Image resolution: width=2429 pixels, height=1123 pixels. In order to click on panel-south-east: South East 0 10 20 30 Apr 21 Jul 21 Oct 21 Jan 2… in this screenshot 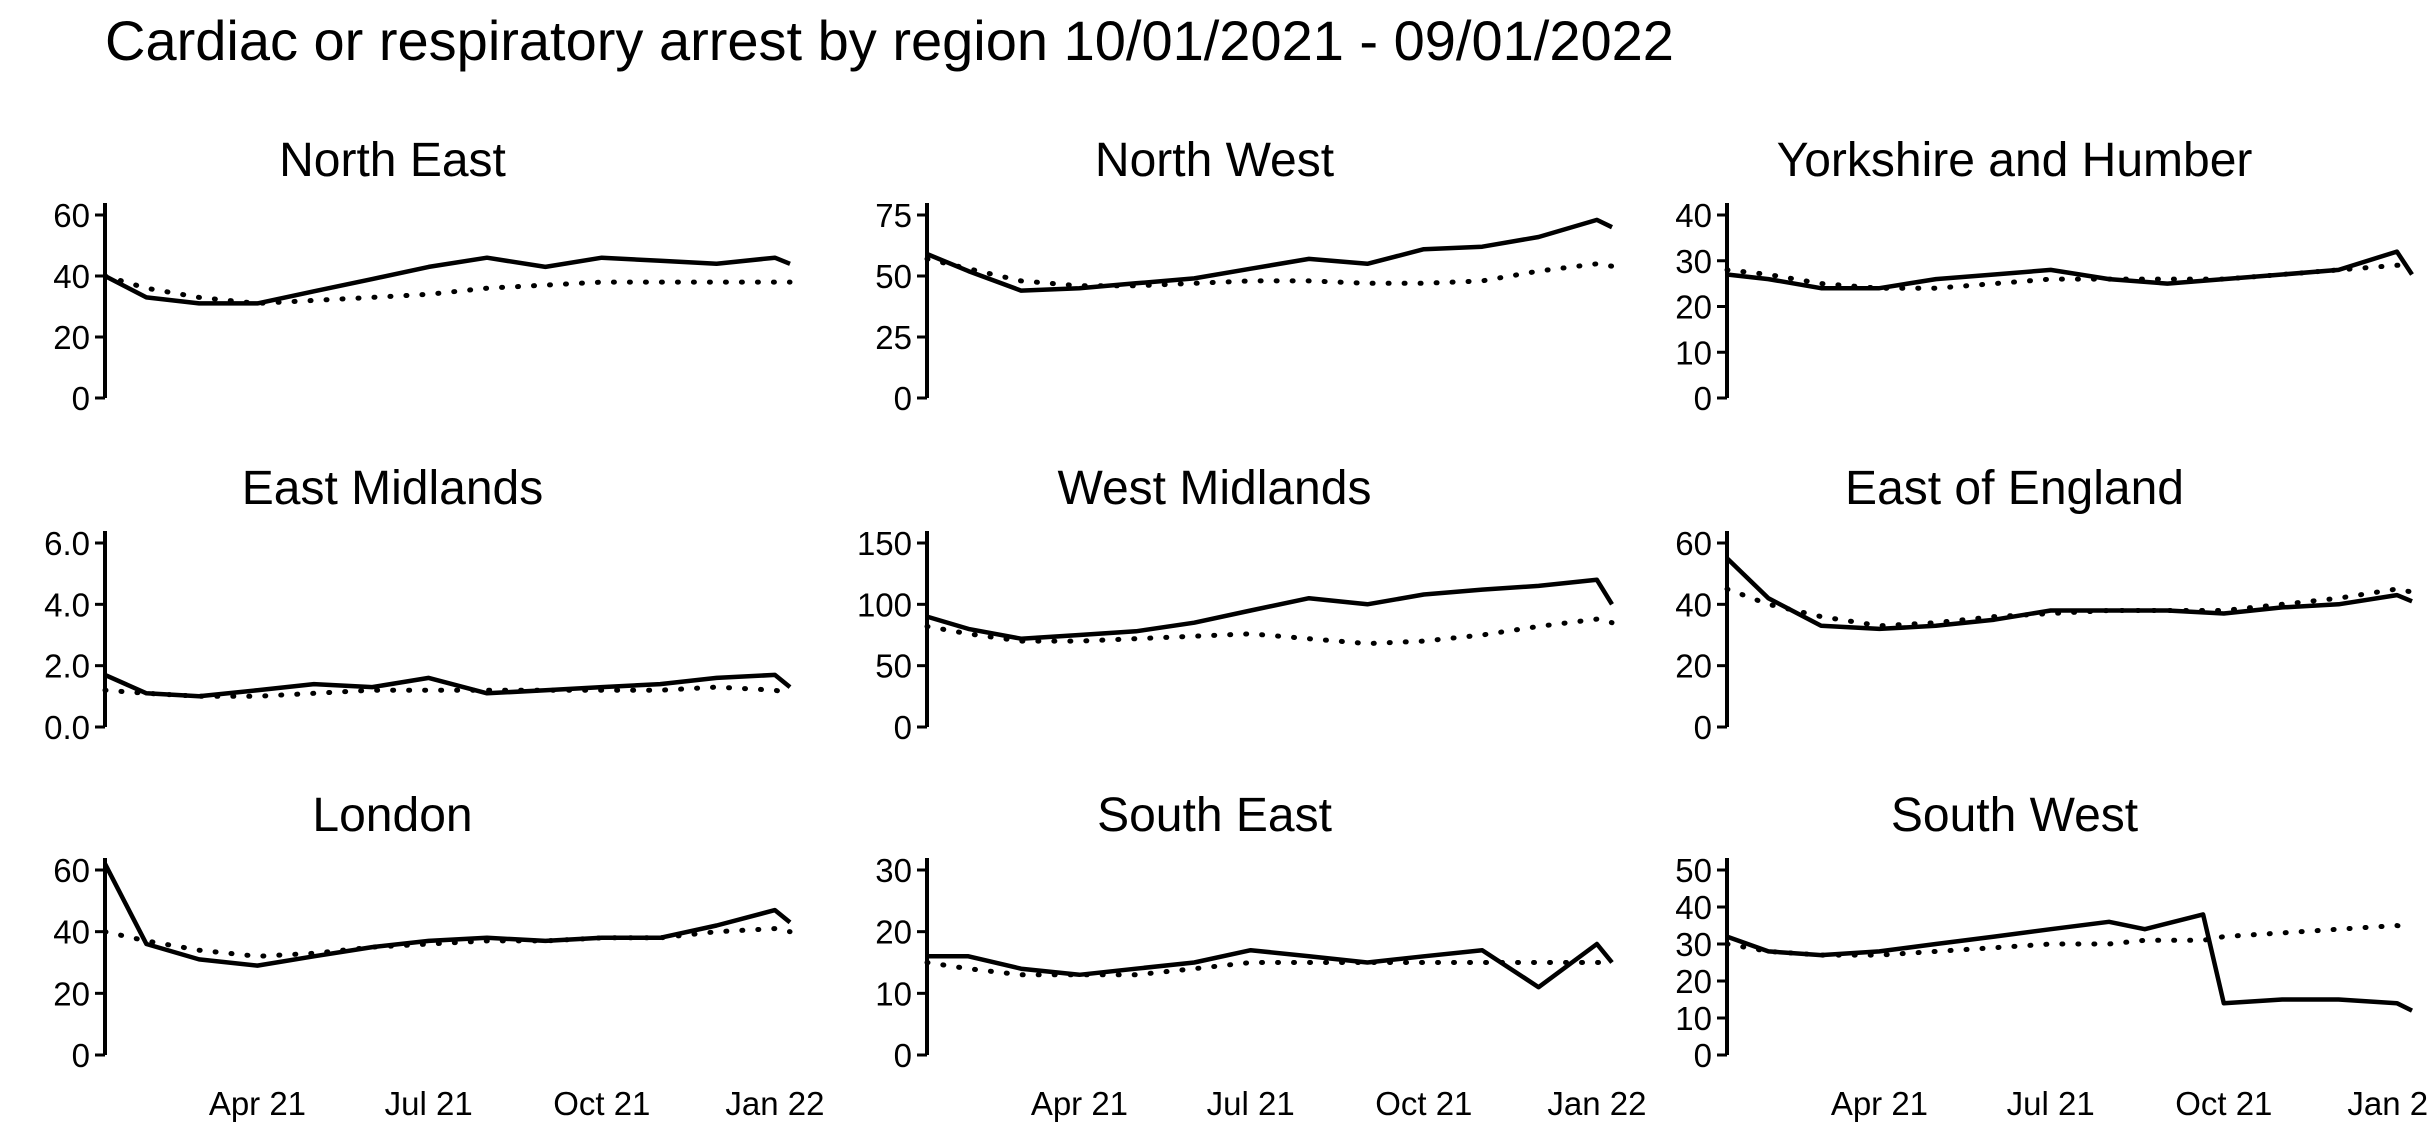, I will do `click(1260, 955)`.